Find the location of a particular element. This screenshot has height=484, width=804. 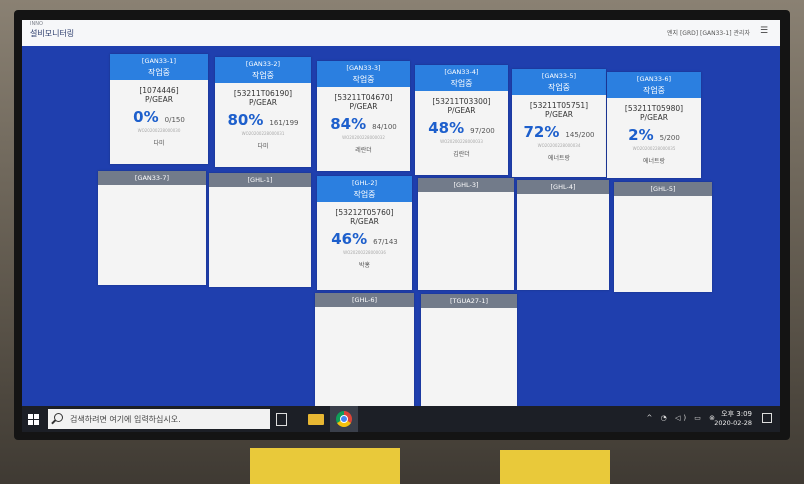

progress-row: 72% 145/200 is located at coordinates (559, 132).